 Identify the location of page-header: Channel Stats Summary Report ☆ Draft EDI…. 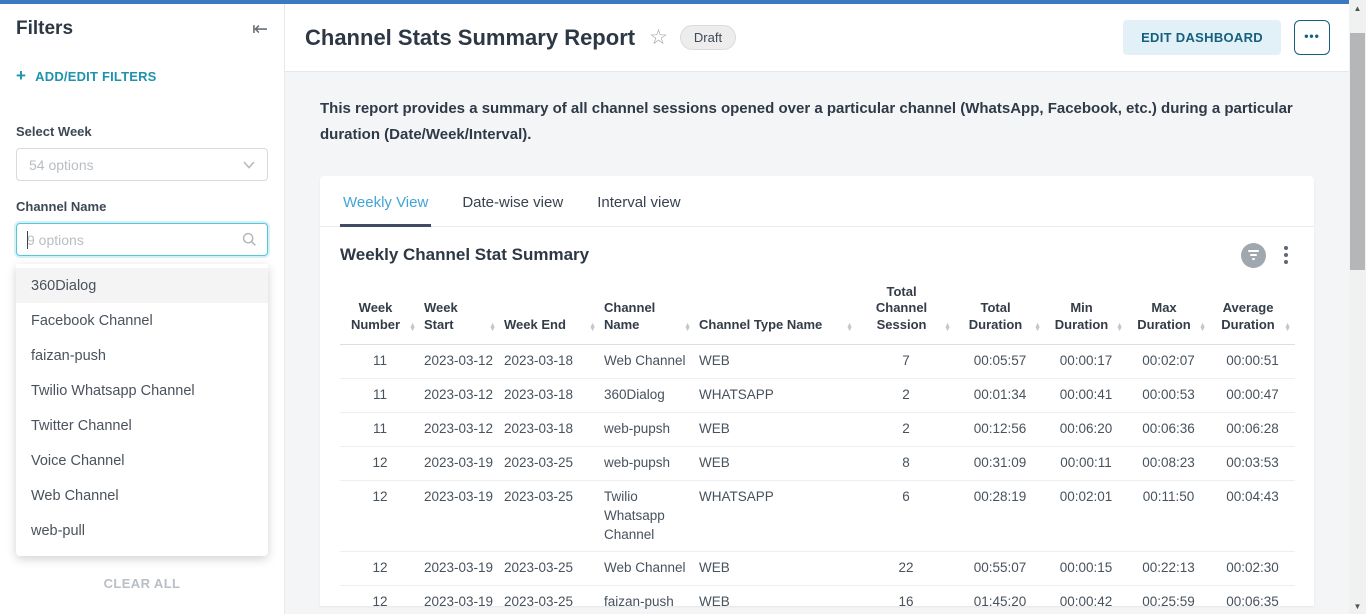
(817, 38).